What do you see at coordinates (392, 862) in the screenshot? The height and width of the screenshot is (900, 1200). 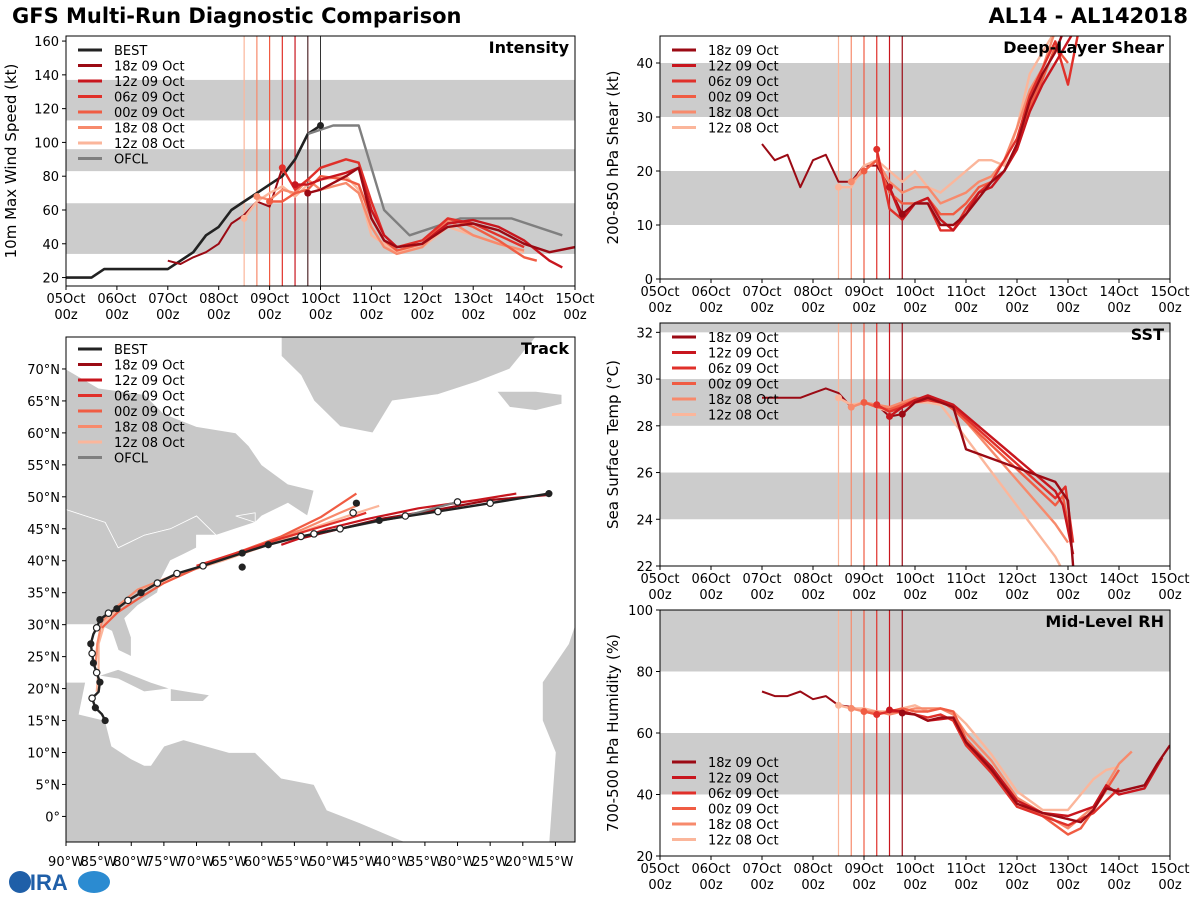 I see `lon-tick-label: 40°W` at bounding box center [392, 862].